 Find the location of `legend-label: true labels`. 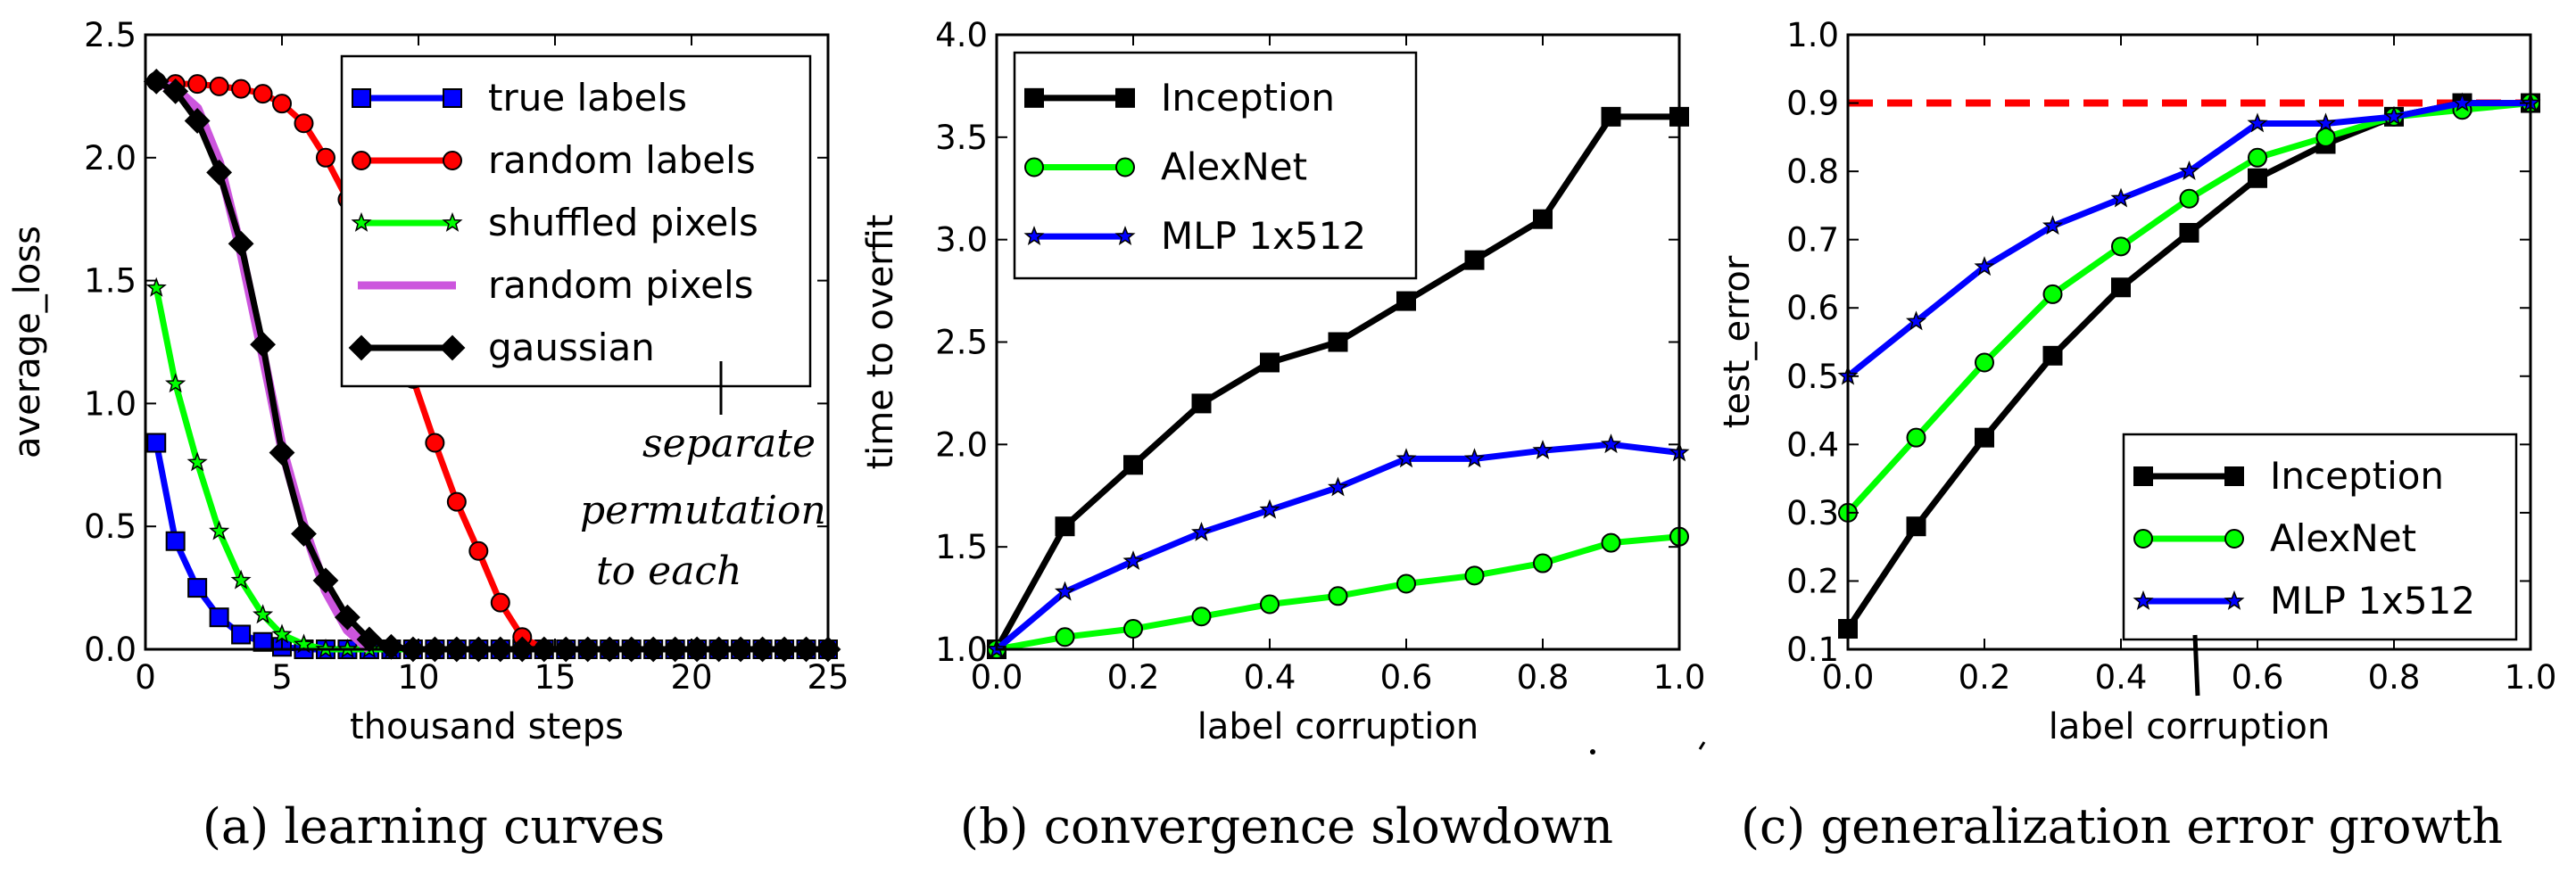

legend-label: true labels is located at coordinates (587, 98).